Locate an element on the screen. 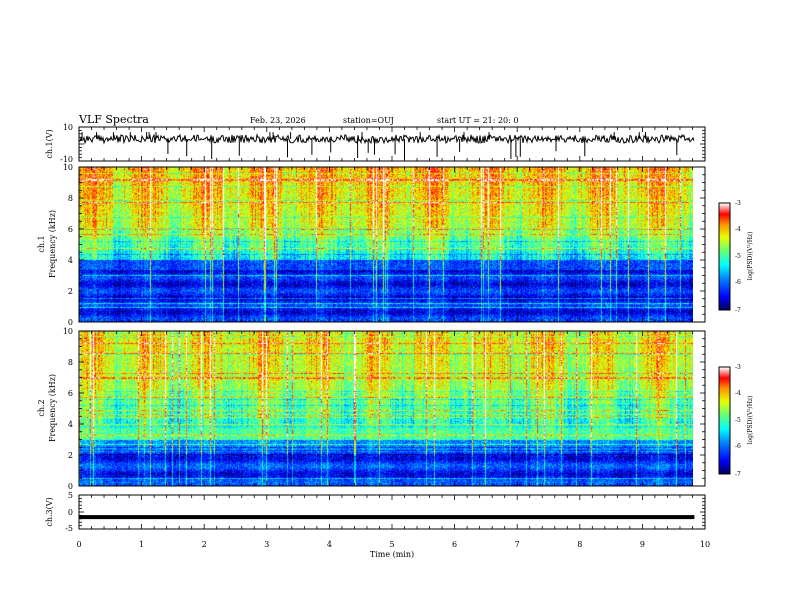  ch1-freq-tick-6: 6 is located at coordinates (70, 229).